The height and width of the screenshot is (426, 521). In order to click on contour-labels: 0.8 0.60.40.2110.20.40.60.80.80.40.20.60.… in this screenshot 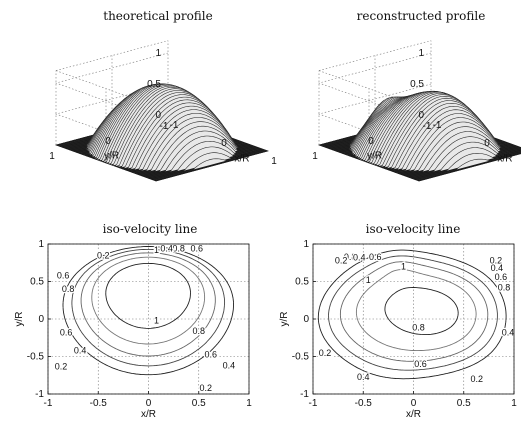, I will do `click(417, 318)`.